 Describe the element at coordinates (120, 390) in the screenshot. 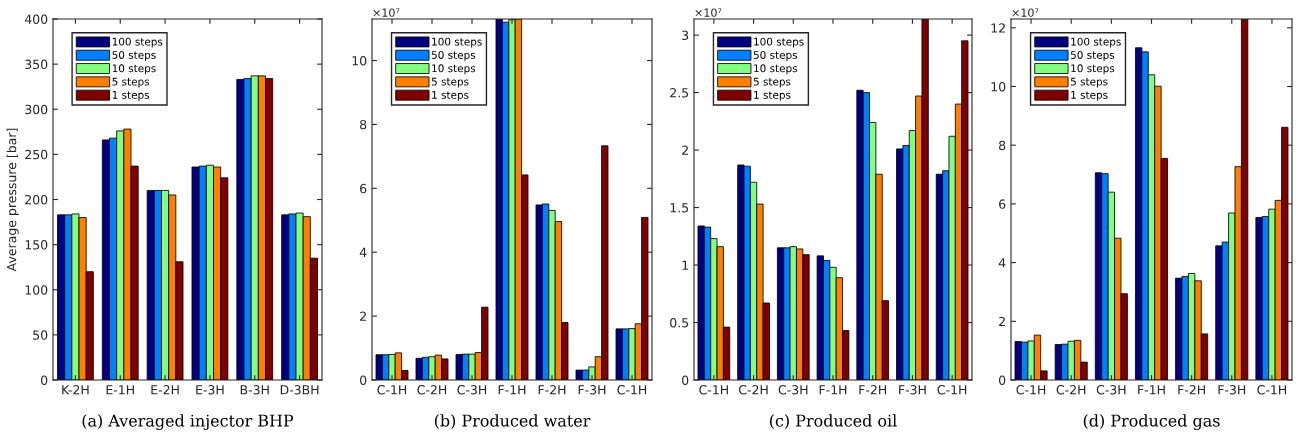

I see `x-tick-label: E-1H` at that location.